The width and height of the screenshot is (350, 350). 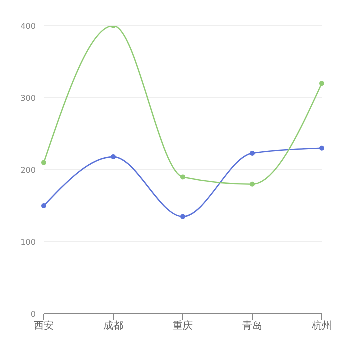 What do you see at coordinates (114, 326) in the screenshot?
I see `x-tick-label: 成都` at bounding box center [114, 326].